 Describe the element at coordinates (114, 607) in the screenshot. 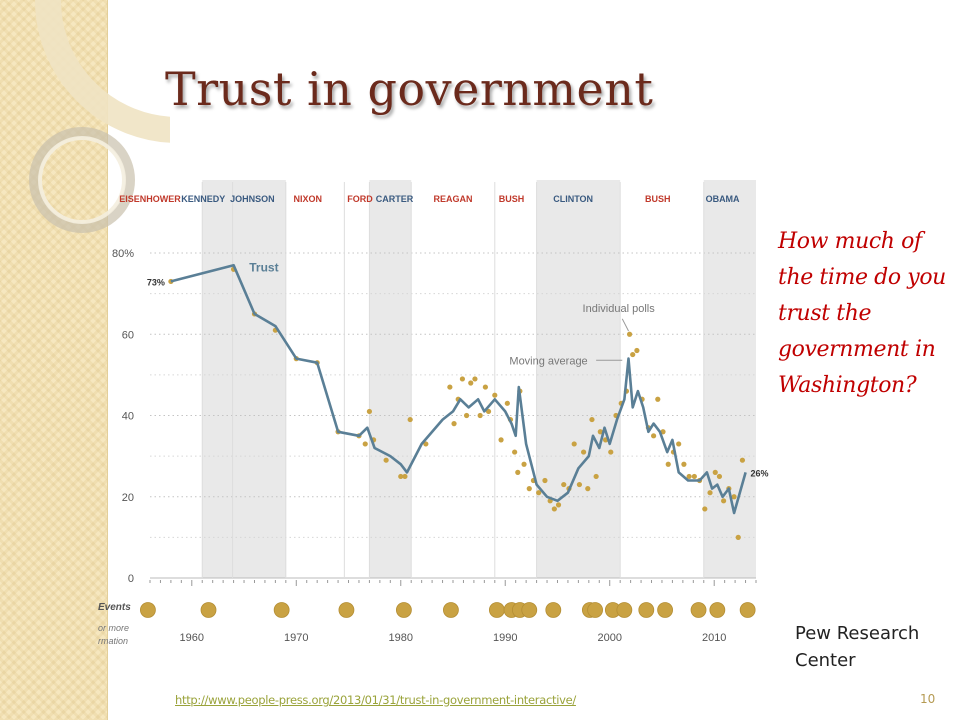

I see `events-label: Events` at that location.